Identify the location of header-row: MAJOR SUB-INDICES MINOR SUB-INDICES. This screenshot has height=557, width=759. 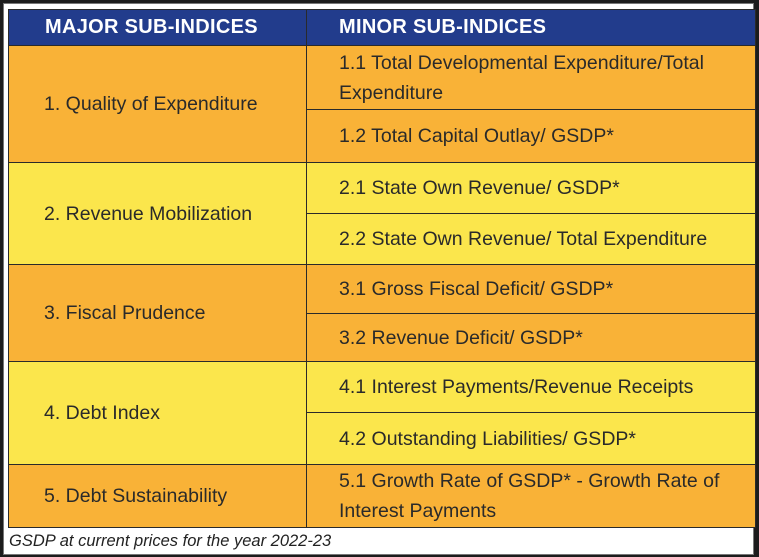
(382, 27).